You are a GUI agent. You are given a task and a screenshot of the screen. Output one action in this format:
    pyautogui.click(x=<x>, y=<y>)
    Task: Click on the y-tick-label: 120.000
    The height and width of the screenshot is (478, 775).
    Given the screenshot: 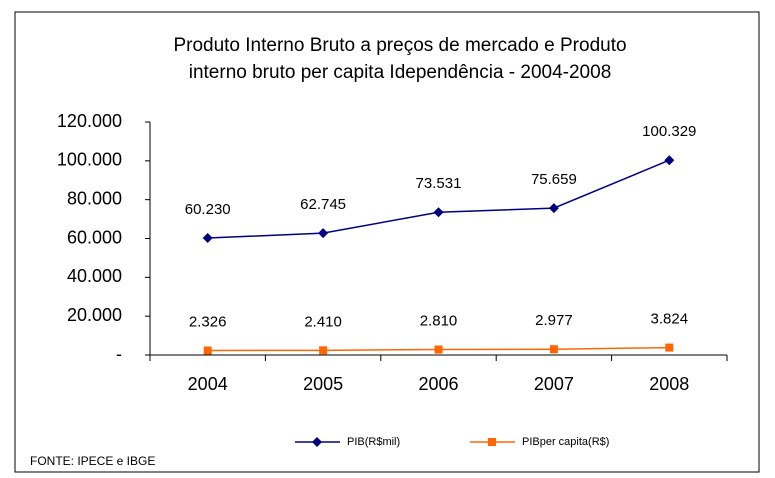 What is the action you would take?
    pyautogui.click(x=89, y=121)
    